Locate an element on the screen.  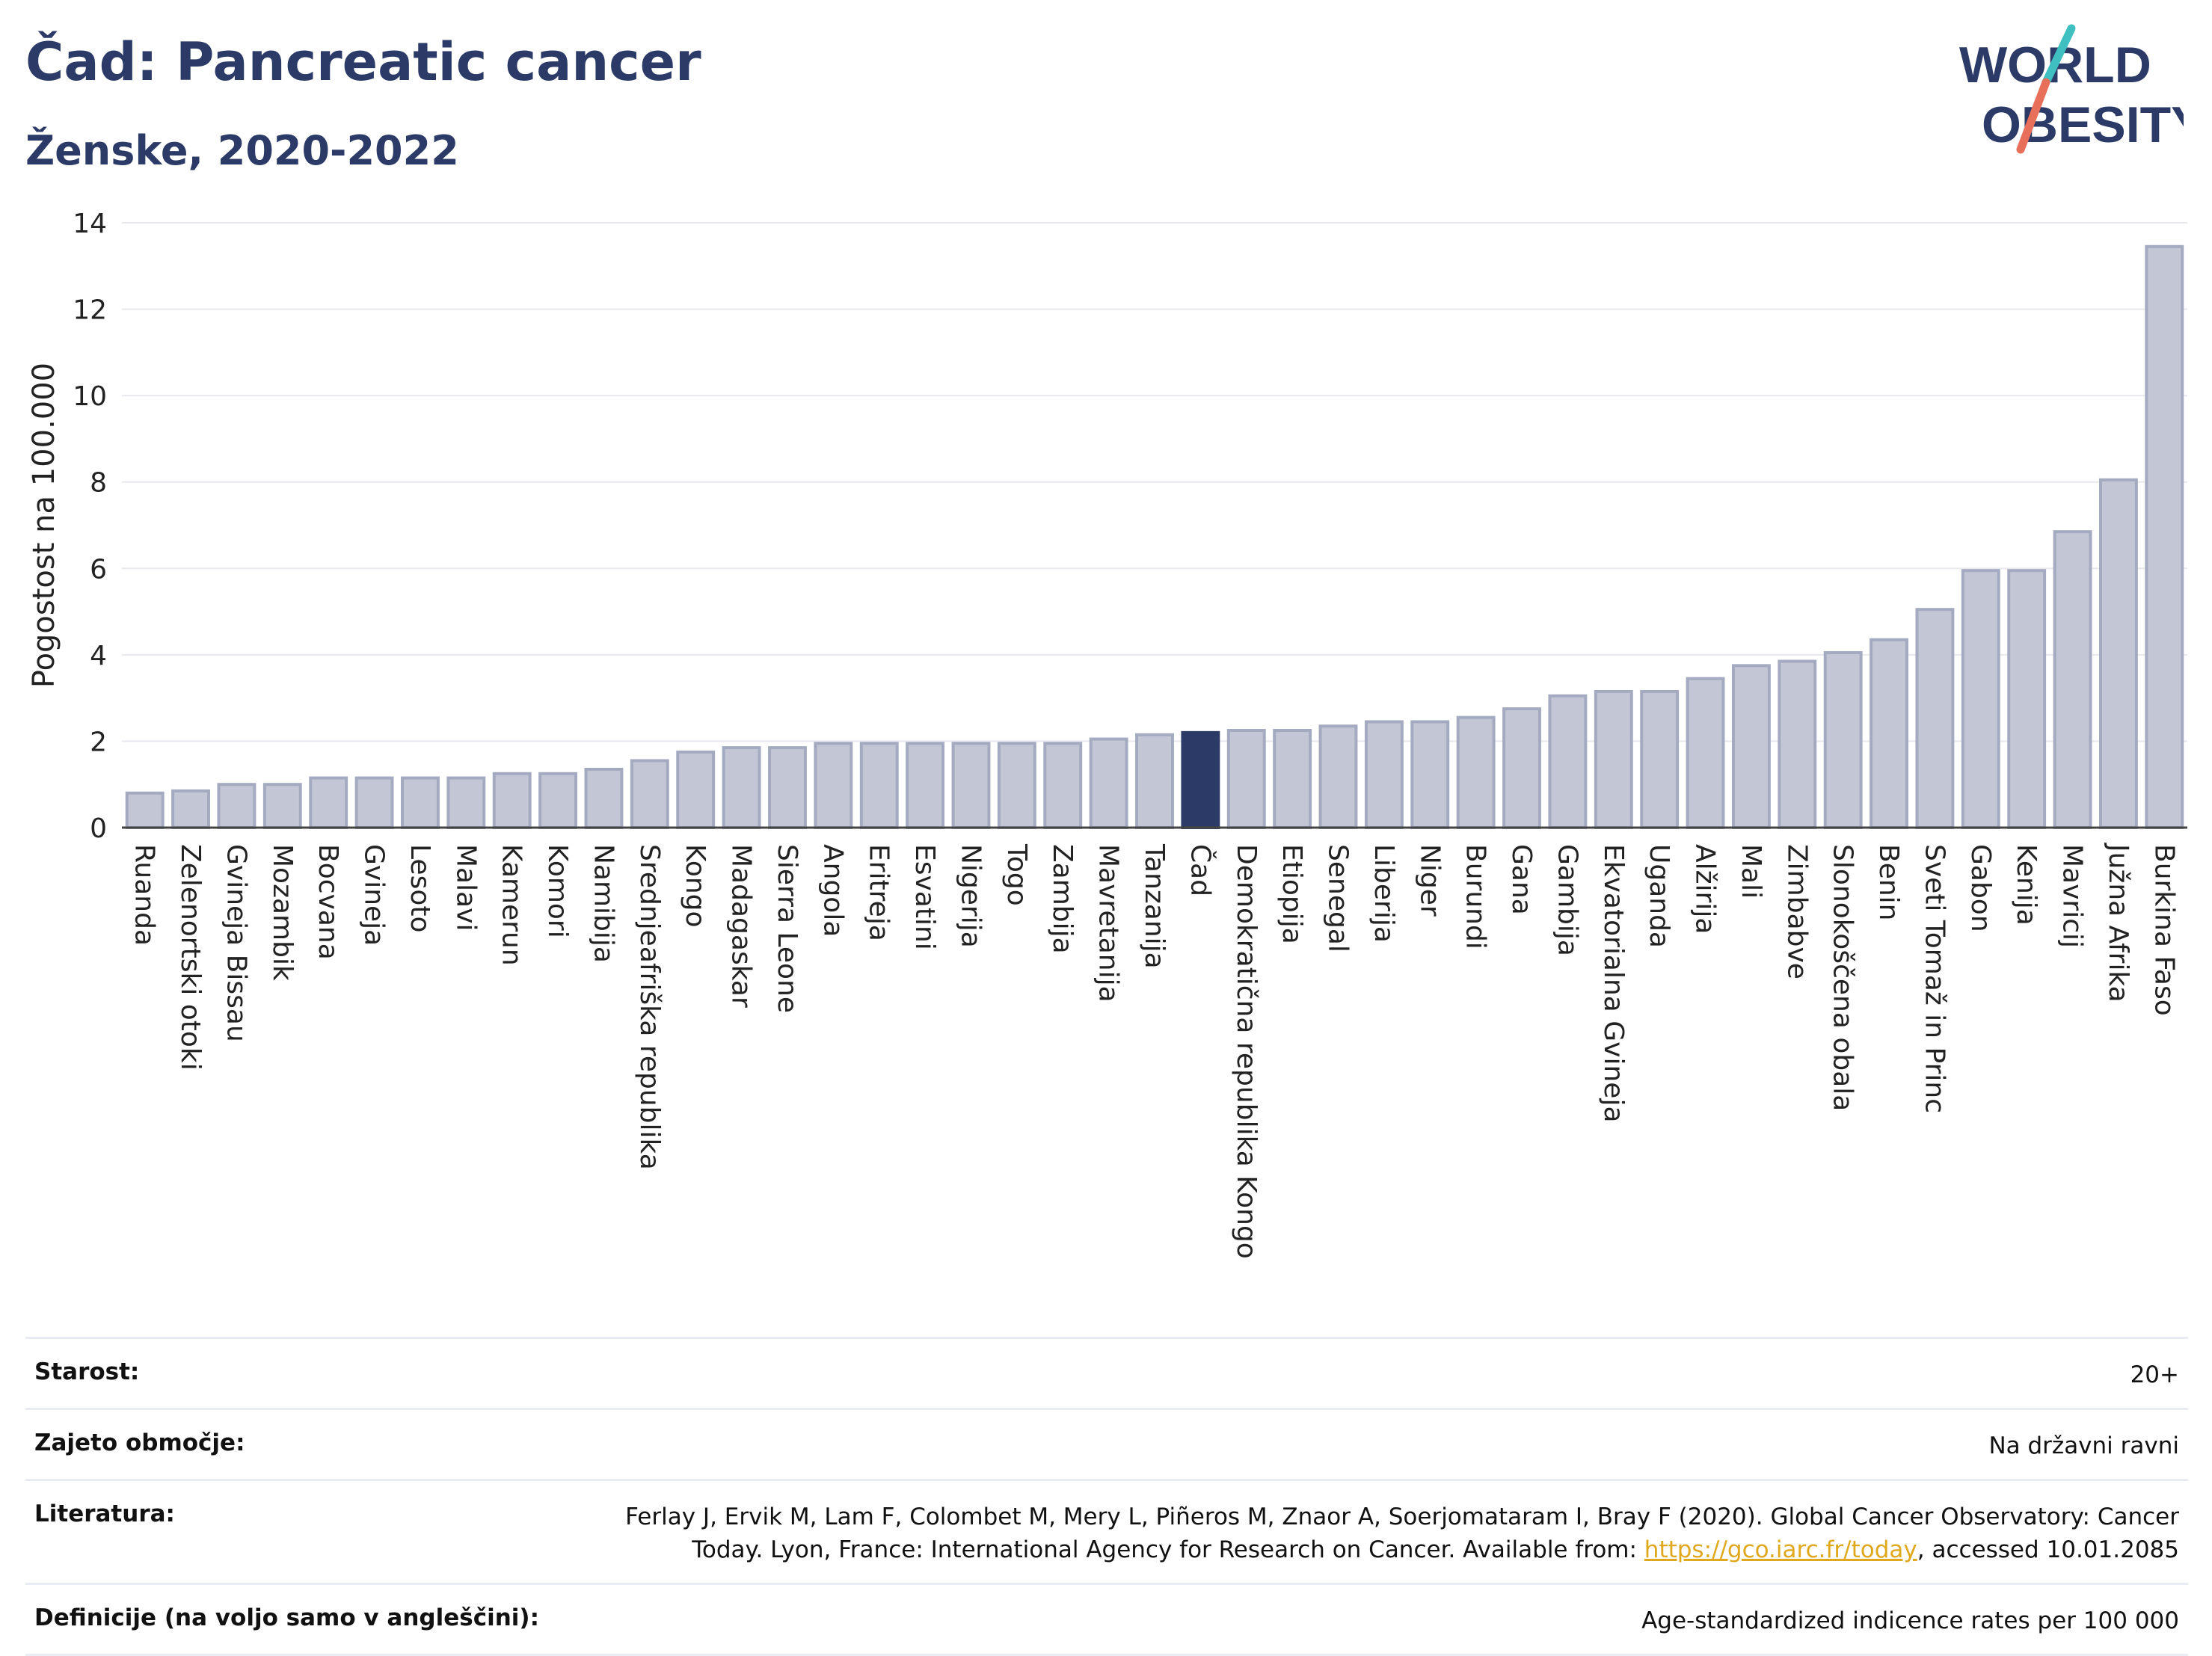
chart-title: Čad: Pancreatic cancer is located at coordinates (363, 62).